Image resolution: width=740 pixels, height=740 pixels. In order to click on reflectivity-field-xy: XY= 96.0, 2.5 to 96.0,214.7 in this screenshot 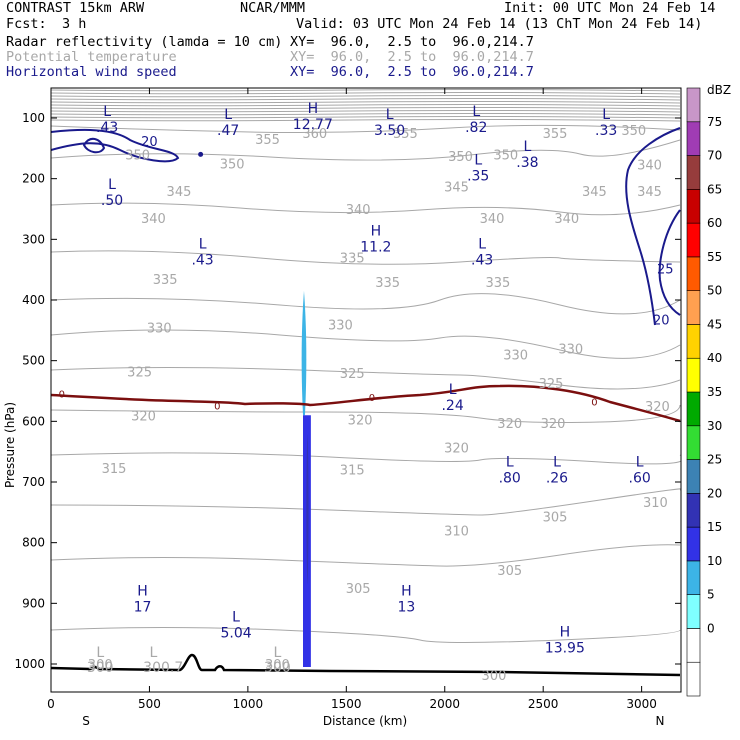, I will do `click(412, 42)`.